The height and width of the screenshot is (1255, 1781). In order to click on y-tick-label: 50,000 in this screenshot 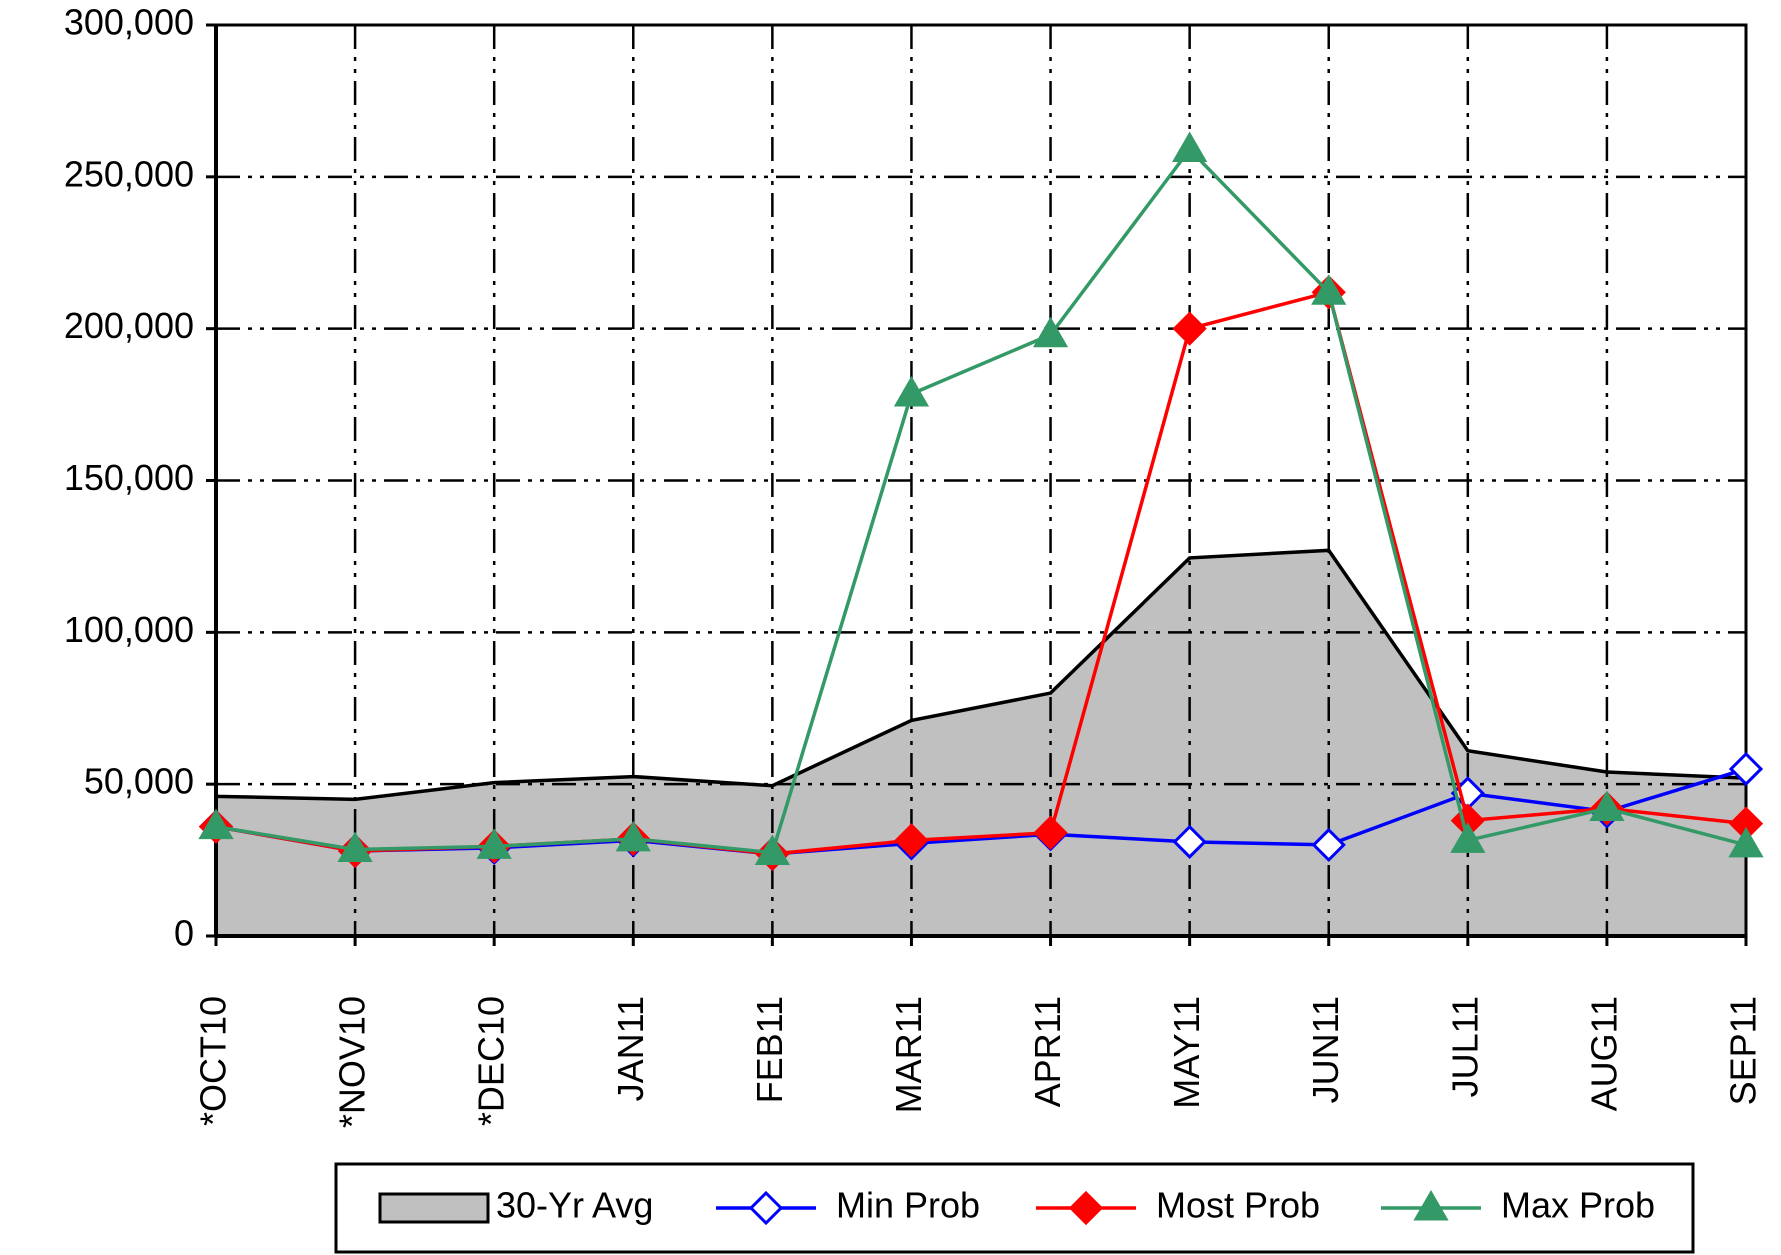, I will do `click(139, 781)`.